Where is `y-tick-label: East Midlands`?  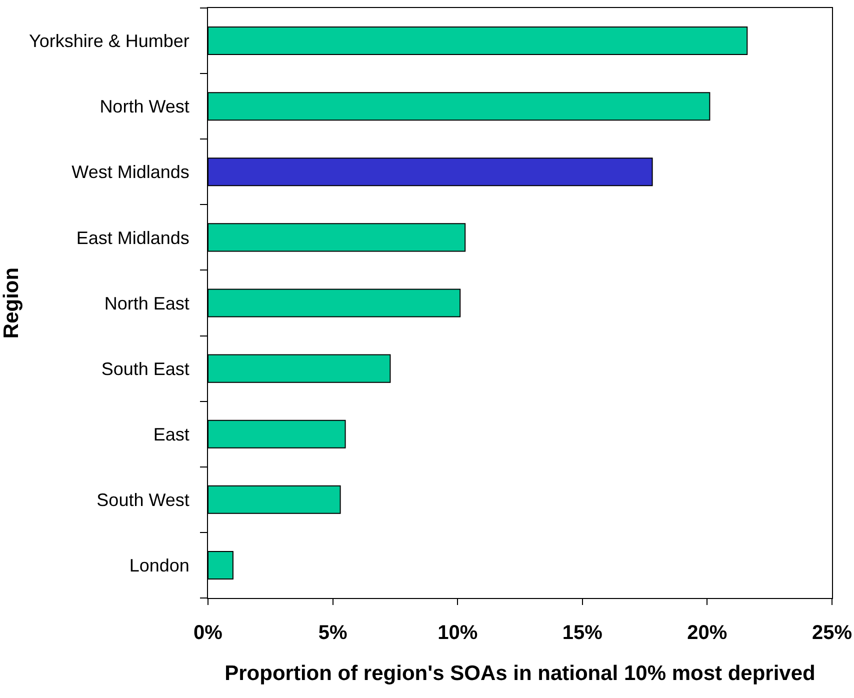 y-tick-label: East Midlands is located at coordinates (133, 238).